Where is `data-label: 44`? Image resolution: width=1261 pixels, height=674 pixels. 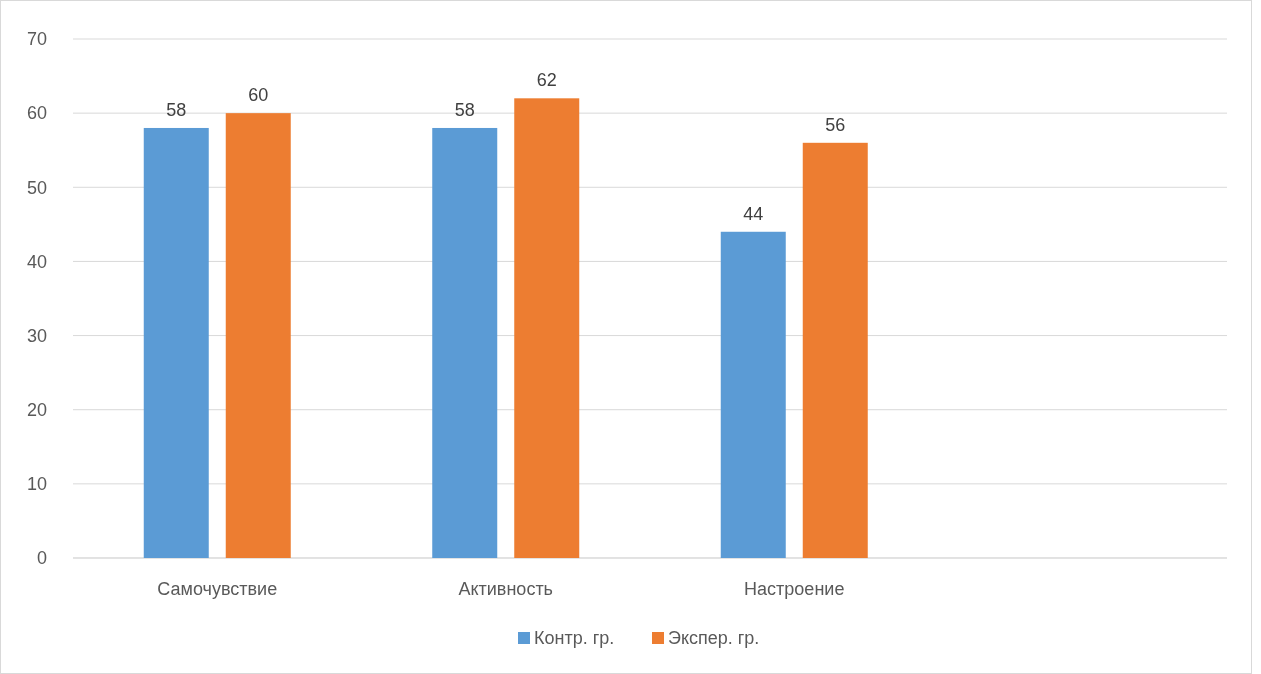 data-label: 44 is located at coordinates (753, 213).